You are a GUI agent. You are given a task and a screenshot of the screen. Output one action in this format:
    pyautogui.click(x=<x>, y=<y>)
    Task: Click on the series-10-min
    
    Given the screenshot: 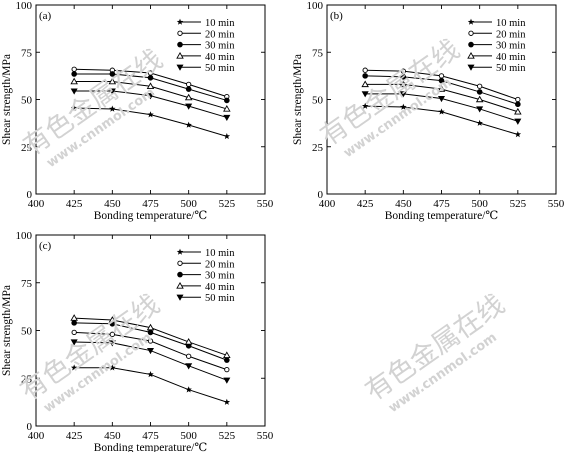 What is the action you would take?
    pyautogui.click(x=441, y=120)
    